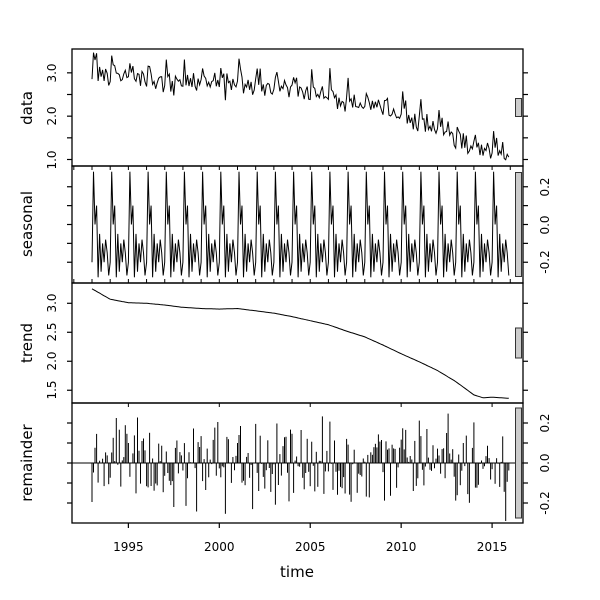 This screenshot has width=600, height=600. What do you see at coordinates (128, 547) in the screenshot?
I see `x-tick-label: 1995` at bounding box center [128, 547].